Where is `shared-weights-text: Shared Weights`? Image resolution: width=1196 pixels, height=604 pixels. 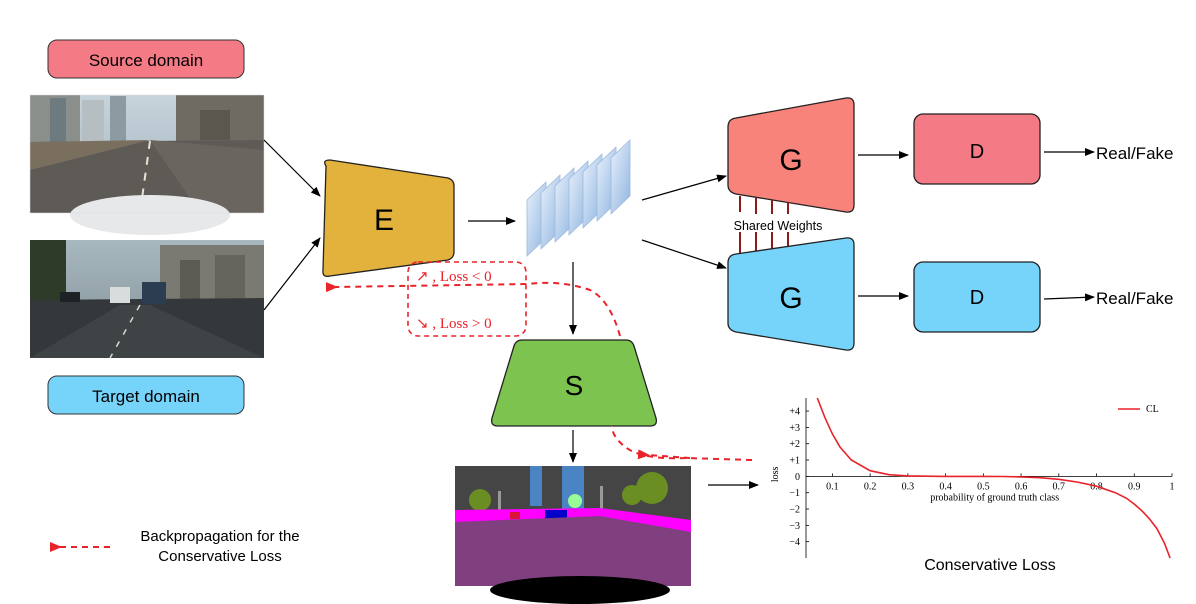
shared-weights-text: Shared Weights is located at coordinates (778, 226).